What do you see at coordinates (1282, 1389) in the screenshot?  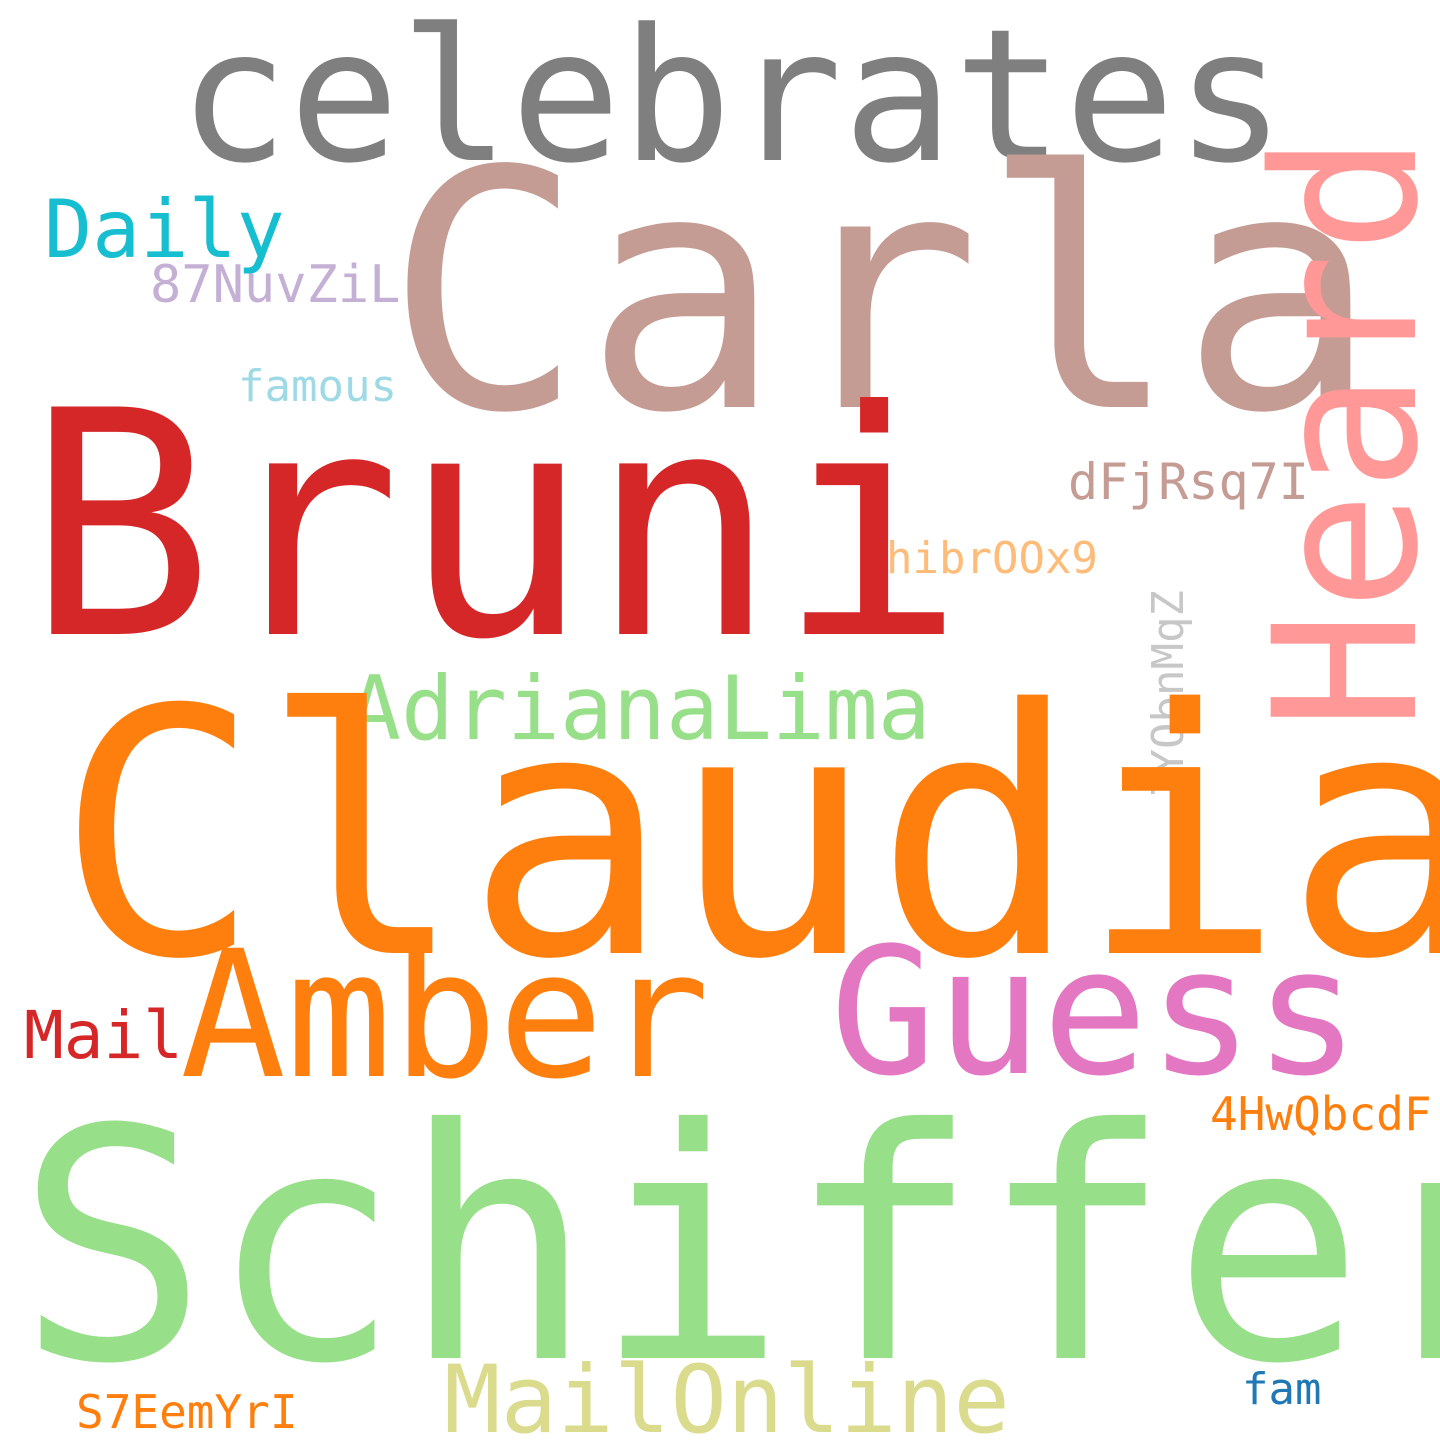 I see `word-fam: fam` at bounding box center [1282, 1389].